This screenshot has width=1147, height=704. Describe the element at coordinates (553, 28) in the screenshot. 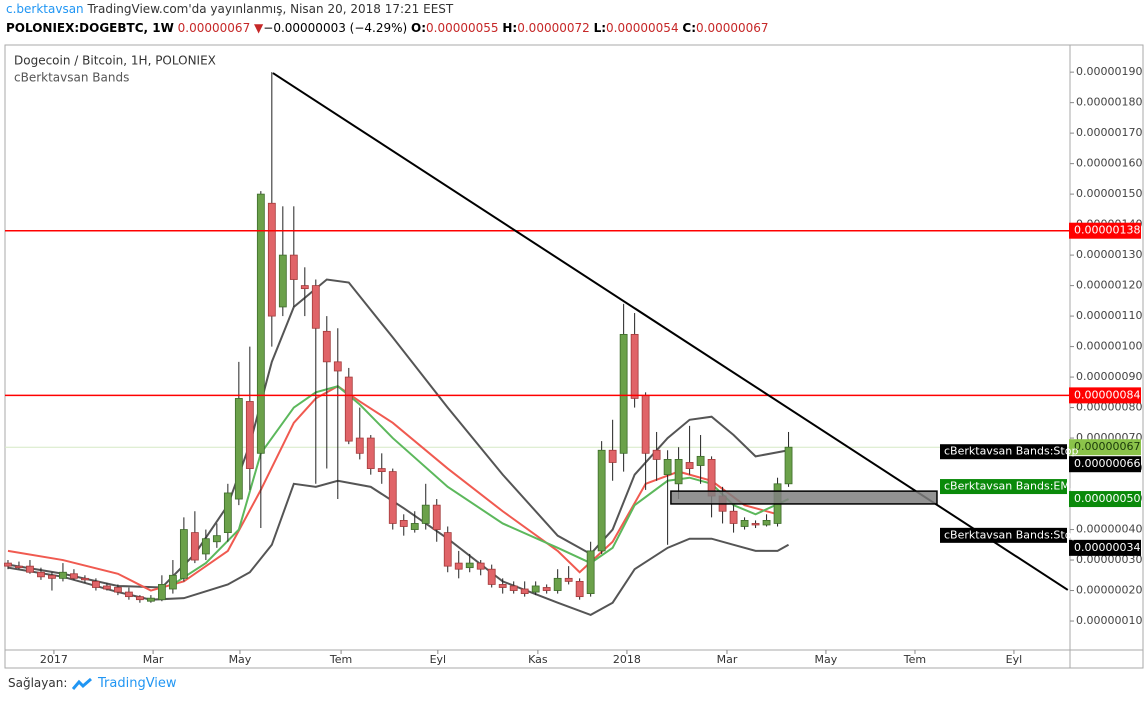

I see `h: 0.00000072` at that location.